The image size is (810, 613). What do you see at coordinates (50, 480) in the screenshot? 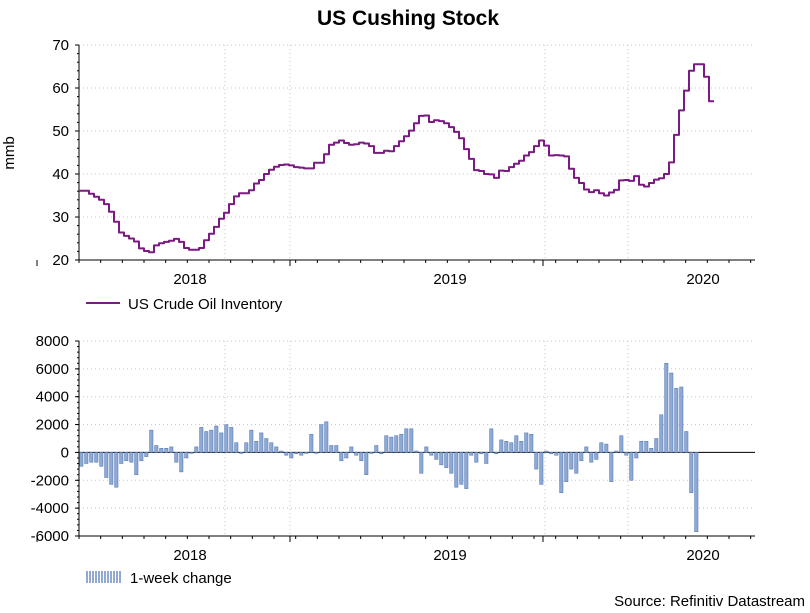
I see `bottom-y-tick-label: -2000` at bounding box center [50, 480].